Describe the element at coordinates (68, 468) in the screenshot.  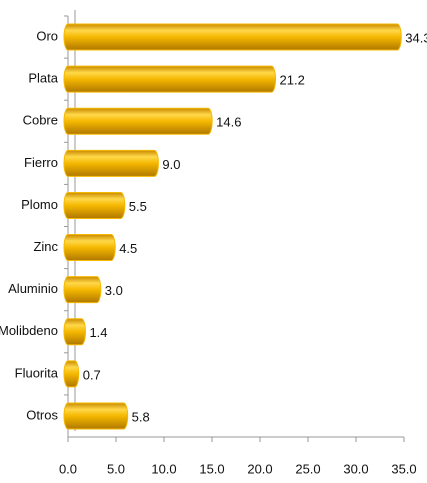
I see `x-tick-label: 0.0` at that location.